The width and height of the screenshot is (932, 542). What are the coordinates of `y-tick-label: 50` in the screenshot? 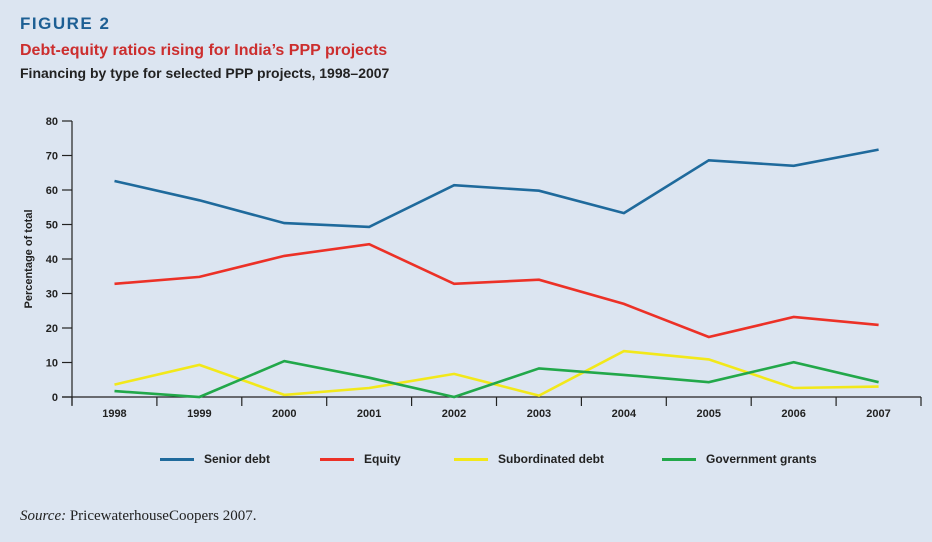 It's located at (52, 226).